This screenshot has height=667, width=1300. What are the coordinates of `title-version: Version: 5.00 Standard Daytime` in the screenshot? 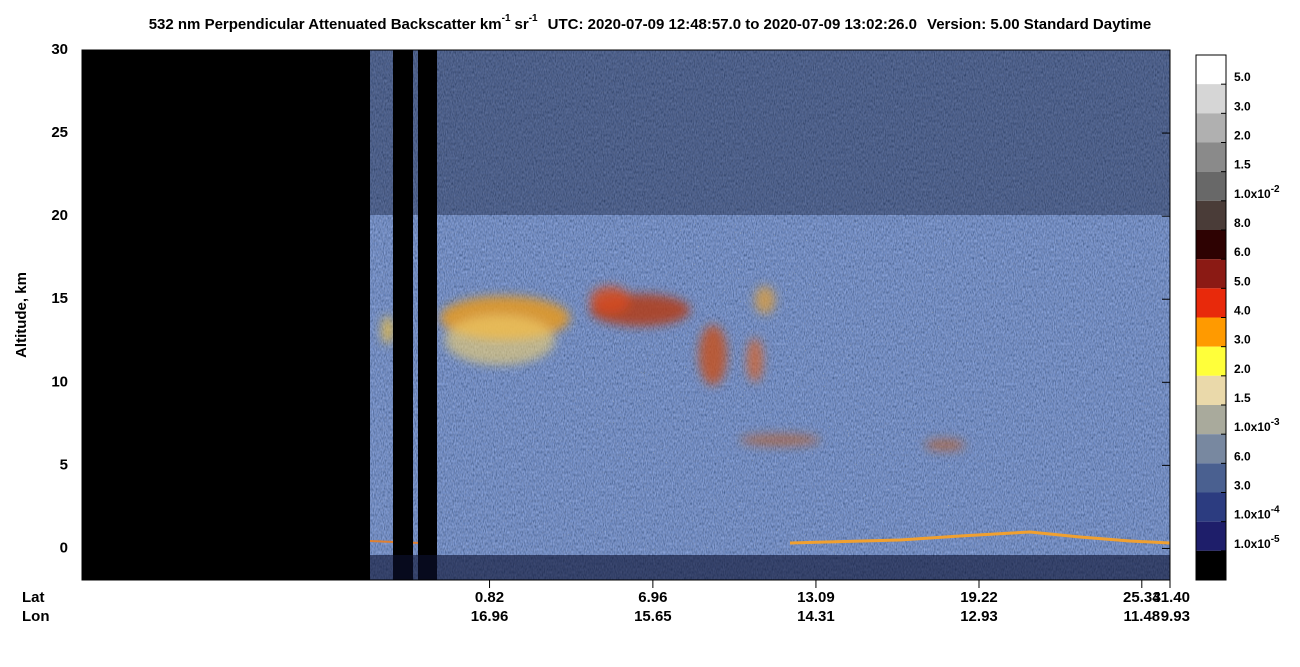 It's located at (1039, 24).